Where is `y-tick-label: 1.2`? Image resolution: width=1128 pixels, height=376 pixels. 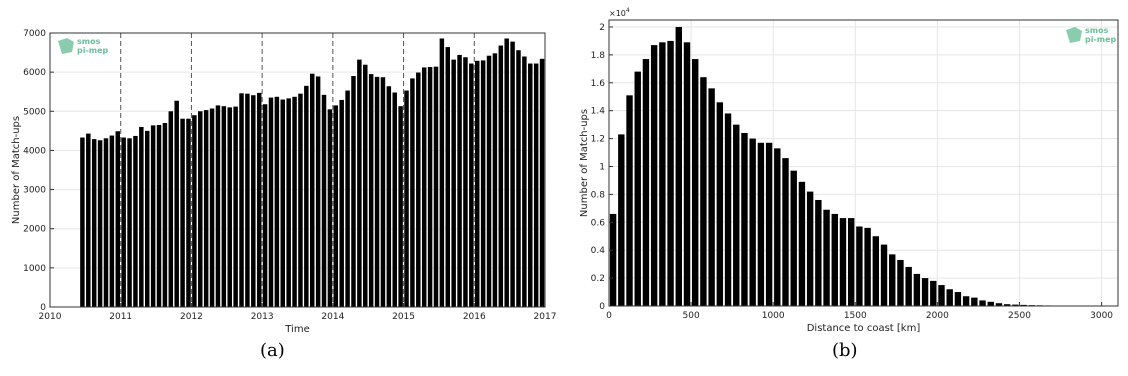 y-tick-label: 1.2 is located at coordinates (598, 140).